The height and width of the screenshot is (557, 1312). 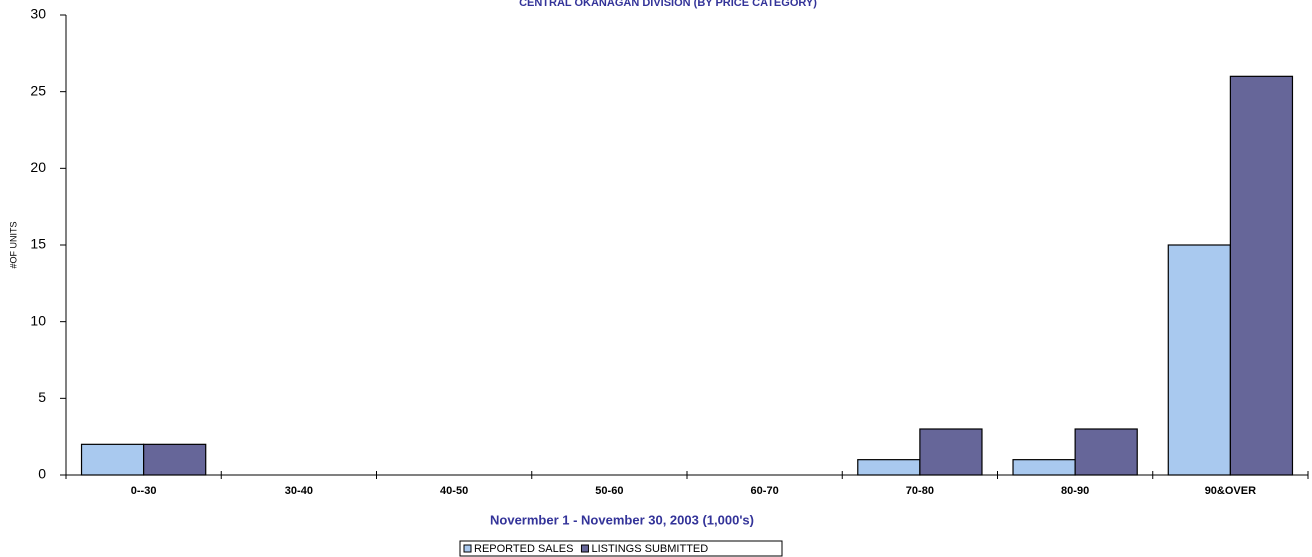 What do you see at coordinates (920, 491) in the screenshot?
I see `x-tick-label: 70-80` at bounding box center [920, 491].